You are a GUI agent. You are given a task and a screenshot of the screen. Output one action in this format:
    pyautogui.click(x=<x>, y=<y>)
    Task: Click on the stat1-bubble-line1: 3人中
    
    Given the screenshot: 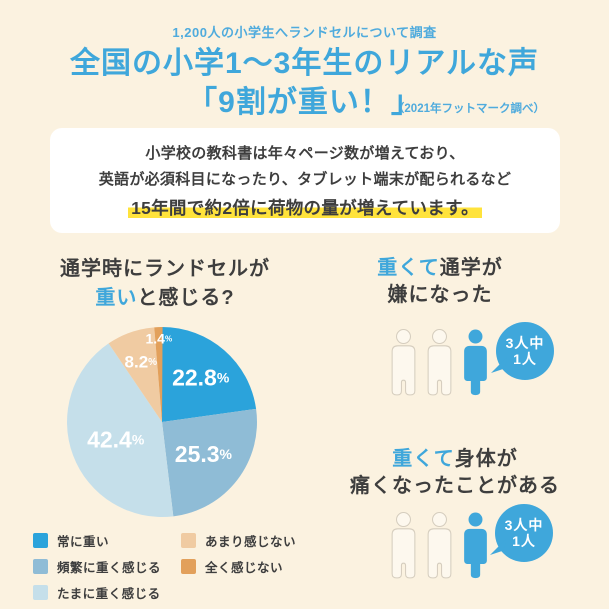 What is the action you would take?
    pyautogui.click(x=525, y=343)
    